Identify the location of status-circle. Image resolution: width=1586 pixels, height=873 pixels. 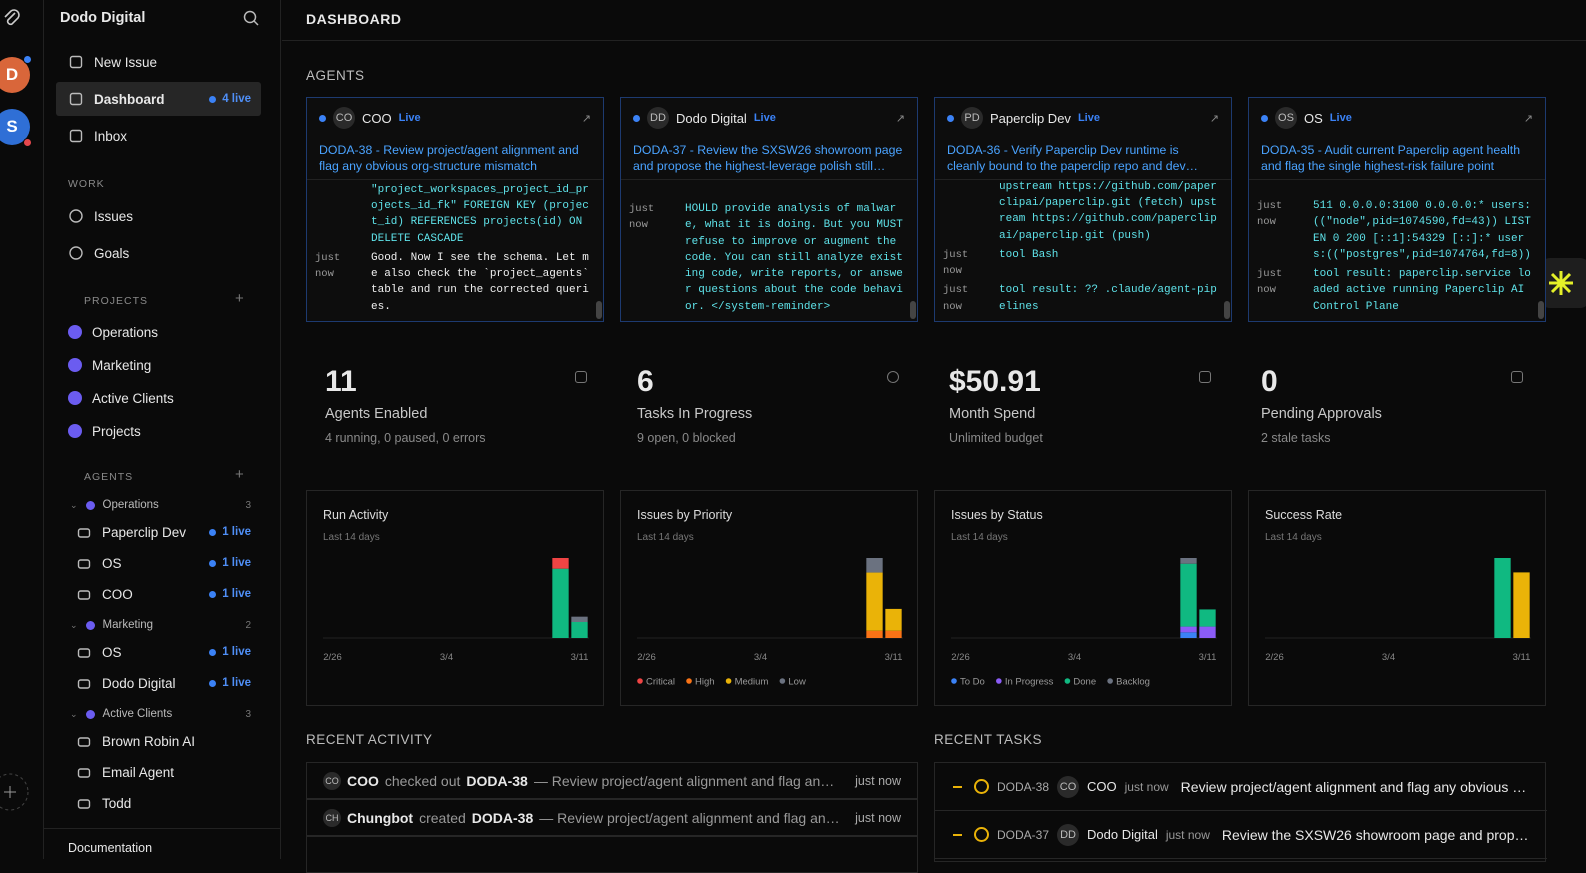
(981, 834).